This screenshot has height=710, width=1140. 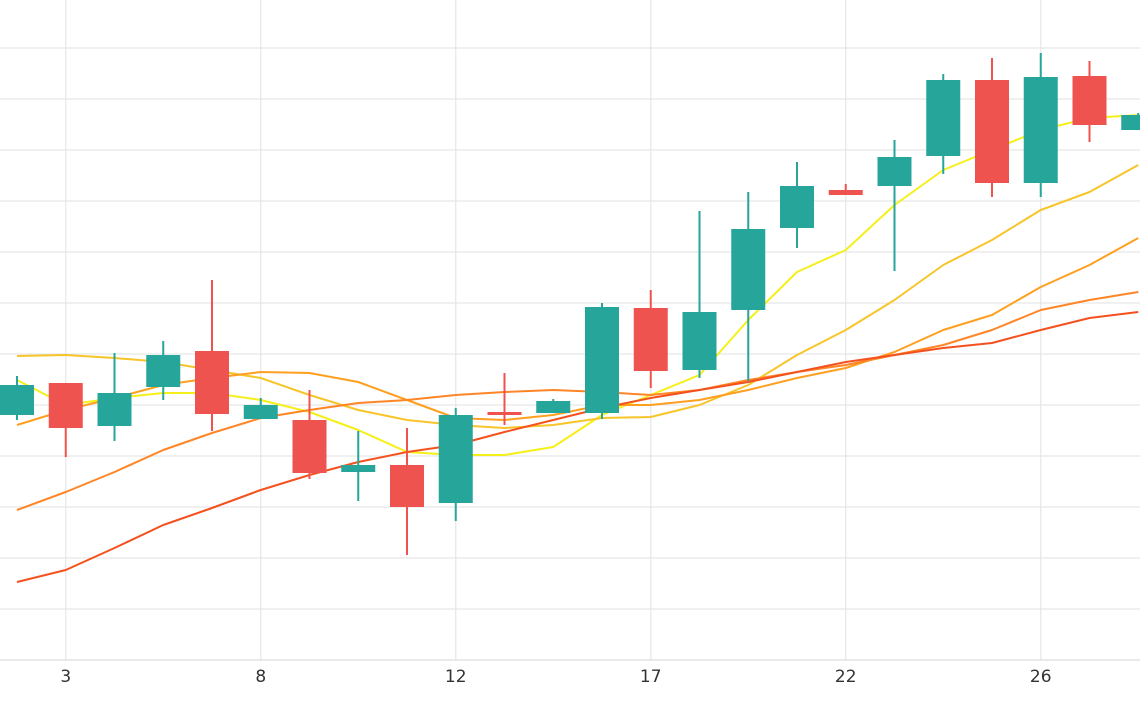 I want to click on x-tick-label: 3, so click(x=65, y=677).